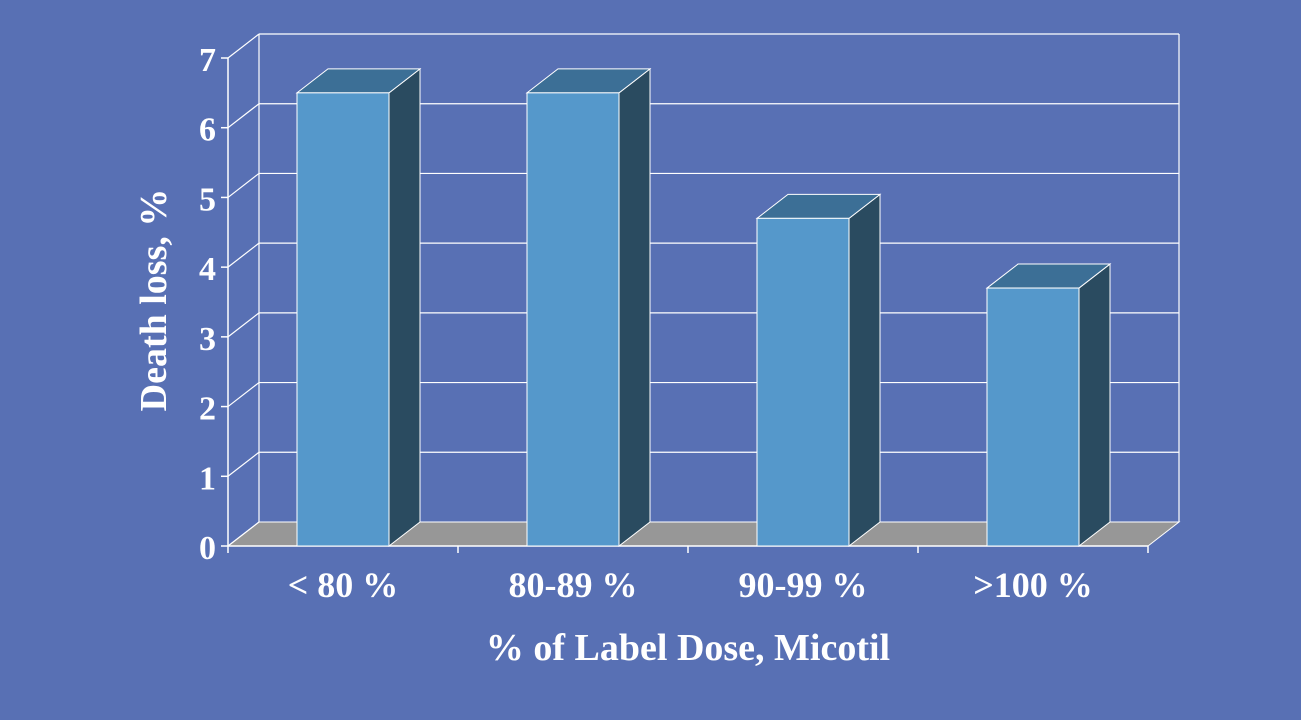 This screenshot has width=1301, height=720. I want to click on x-axis-title: % of Label Dose, Micotil, so click(688, 648).